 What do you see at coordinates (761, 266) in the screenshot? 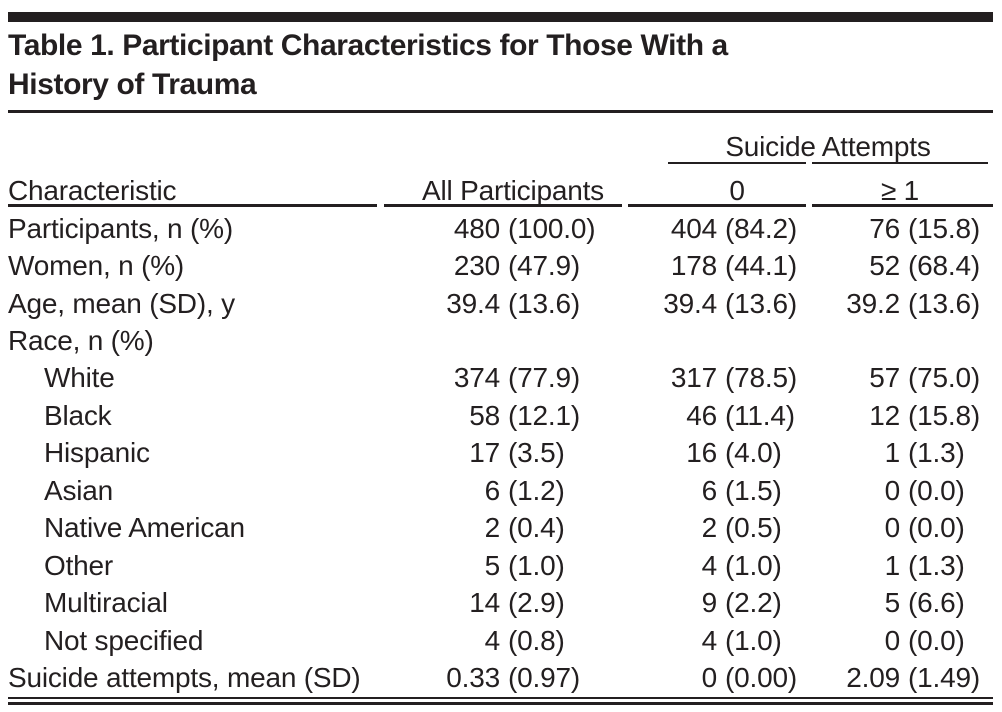
I see `cell-percent: (44.1)` at bounding box center [761, 266].